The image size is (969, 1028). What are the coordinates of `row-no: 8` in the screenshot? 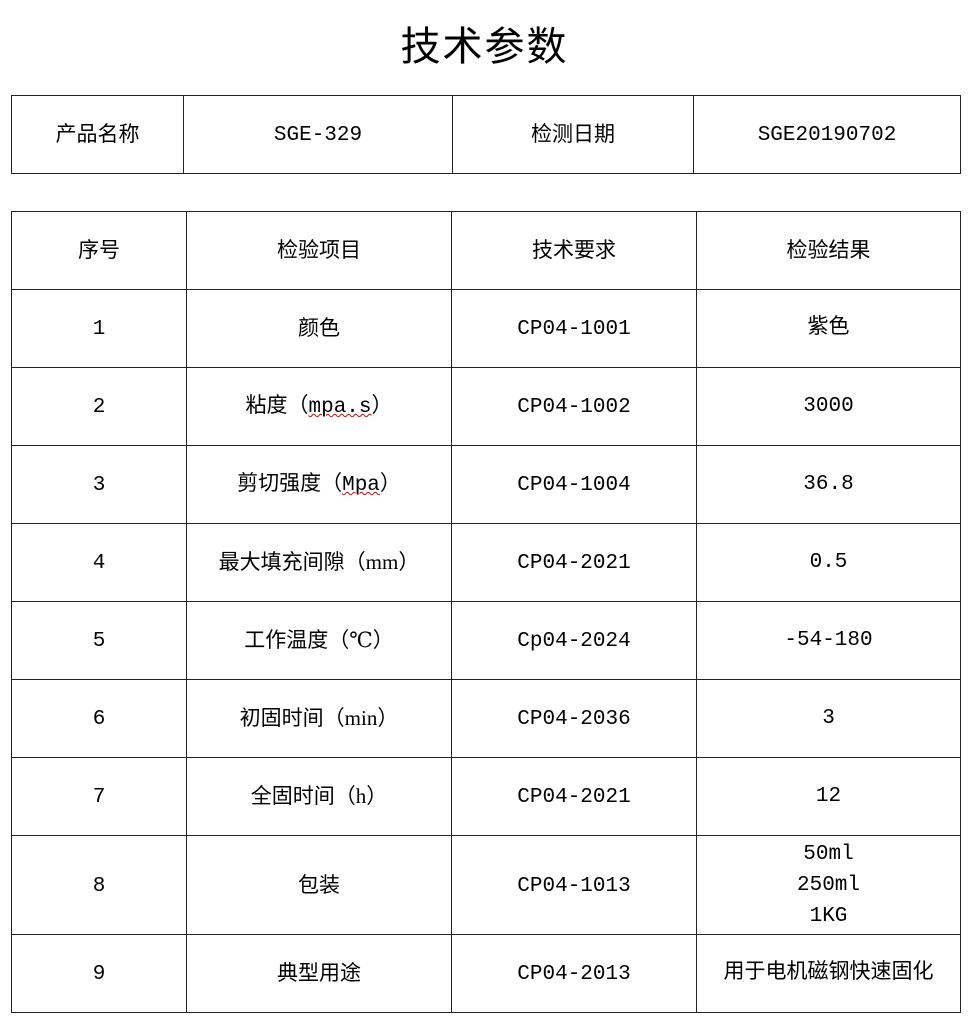 It's located at (99, 885).